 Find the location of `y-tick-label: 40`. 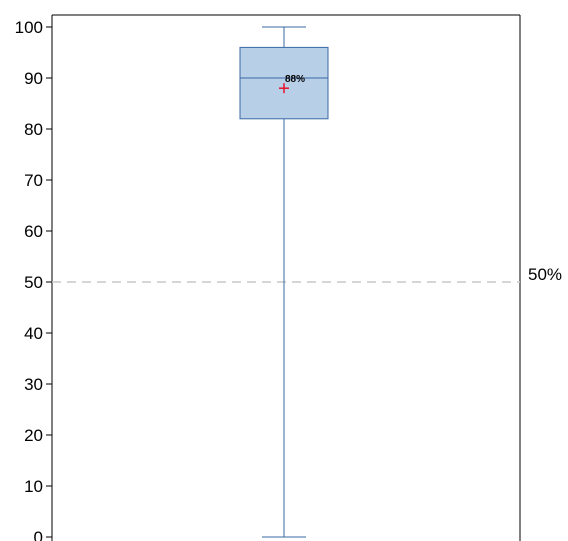

y-tick-label: 40 is located at coordinates (33, 333).